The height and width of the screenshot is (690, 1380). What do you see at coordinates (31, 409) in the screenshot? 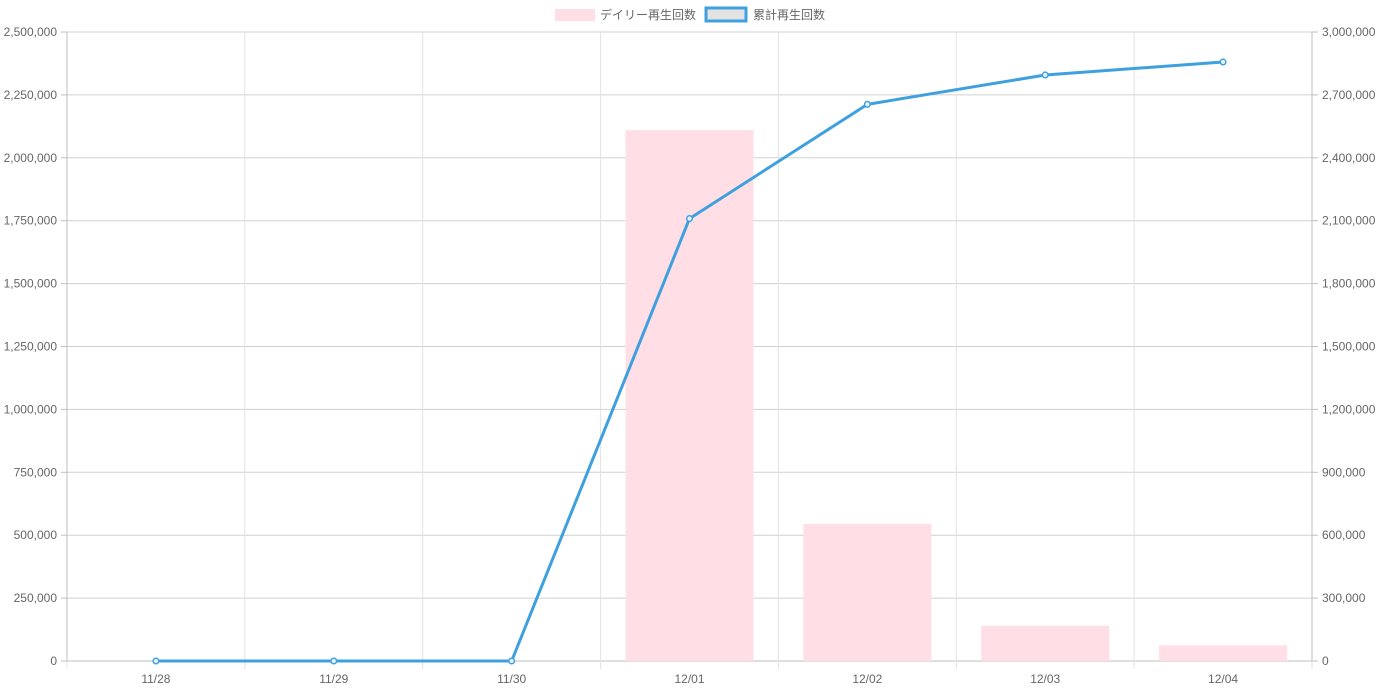
I see `y-left-tick-label: 1,000,000` at bounding box center [31, 409].